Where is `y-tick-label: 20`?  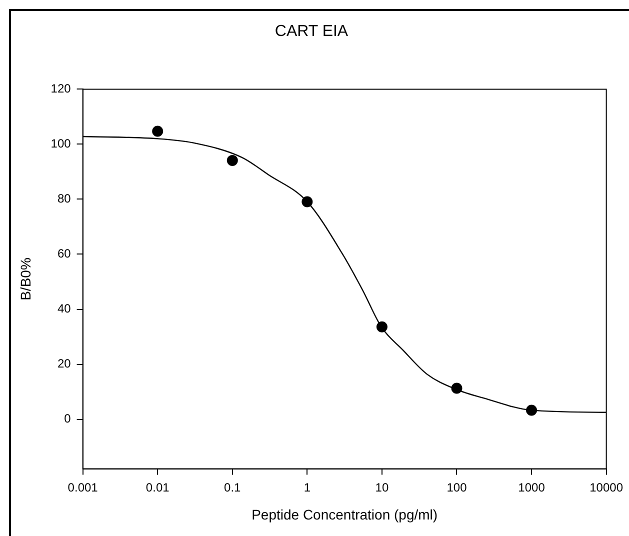
y-tick-label: 20 is located at coordinates (64, 363).